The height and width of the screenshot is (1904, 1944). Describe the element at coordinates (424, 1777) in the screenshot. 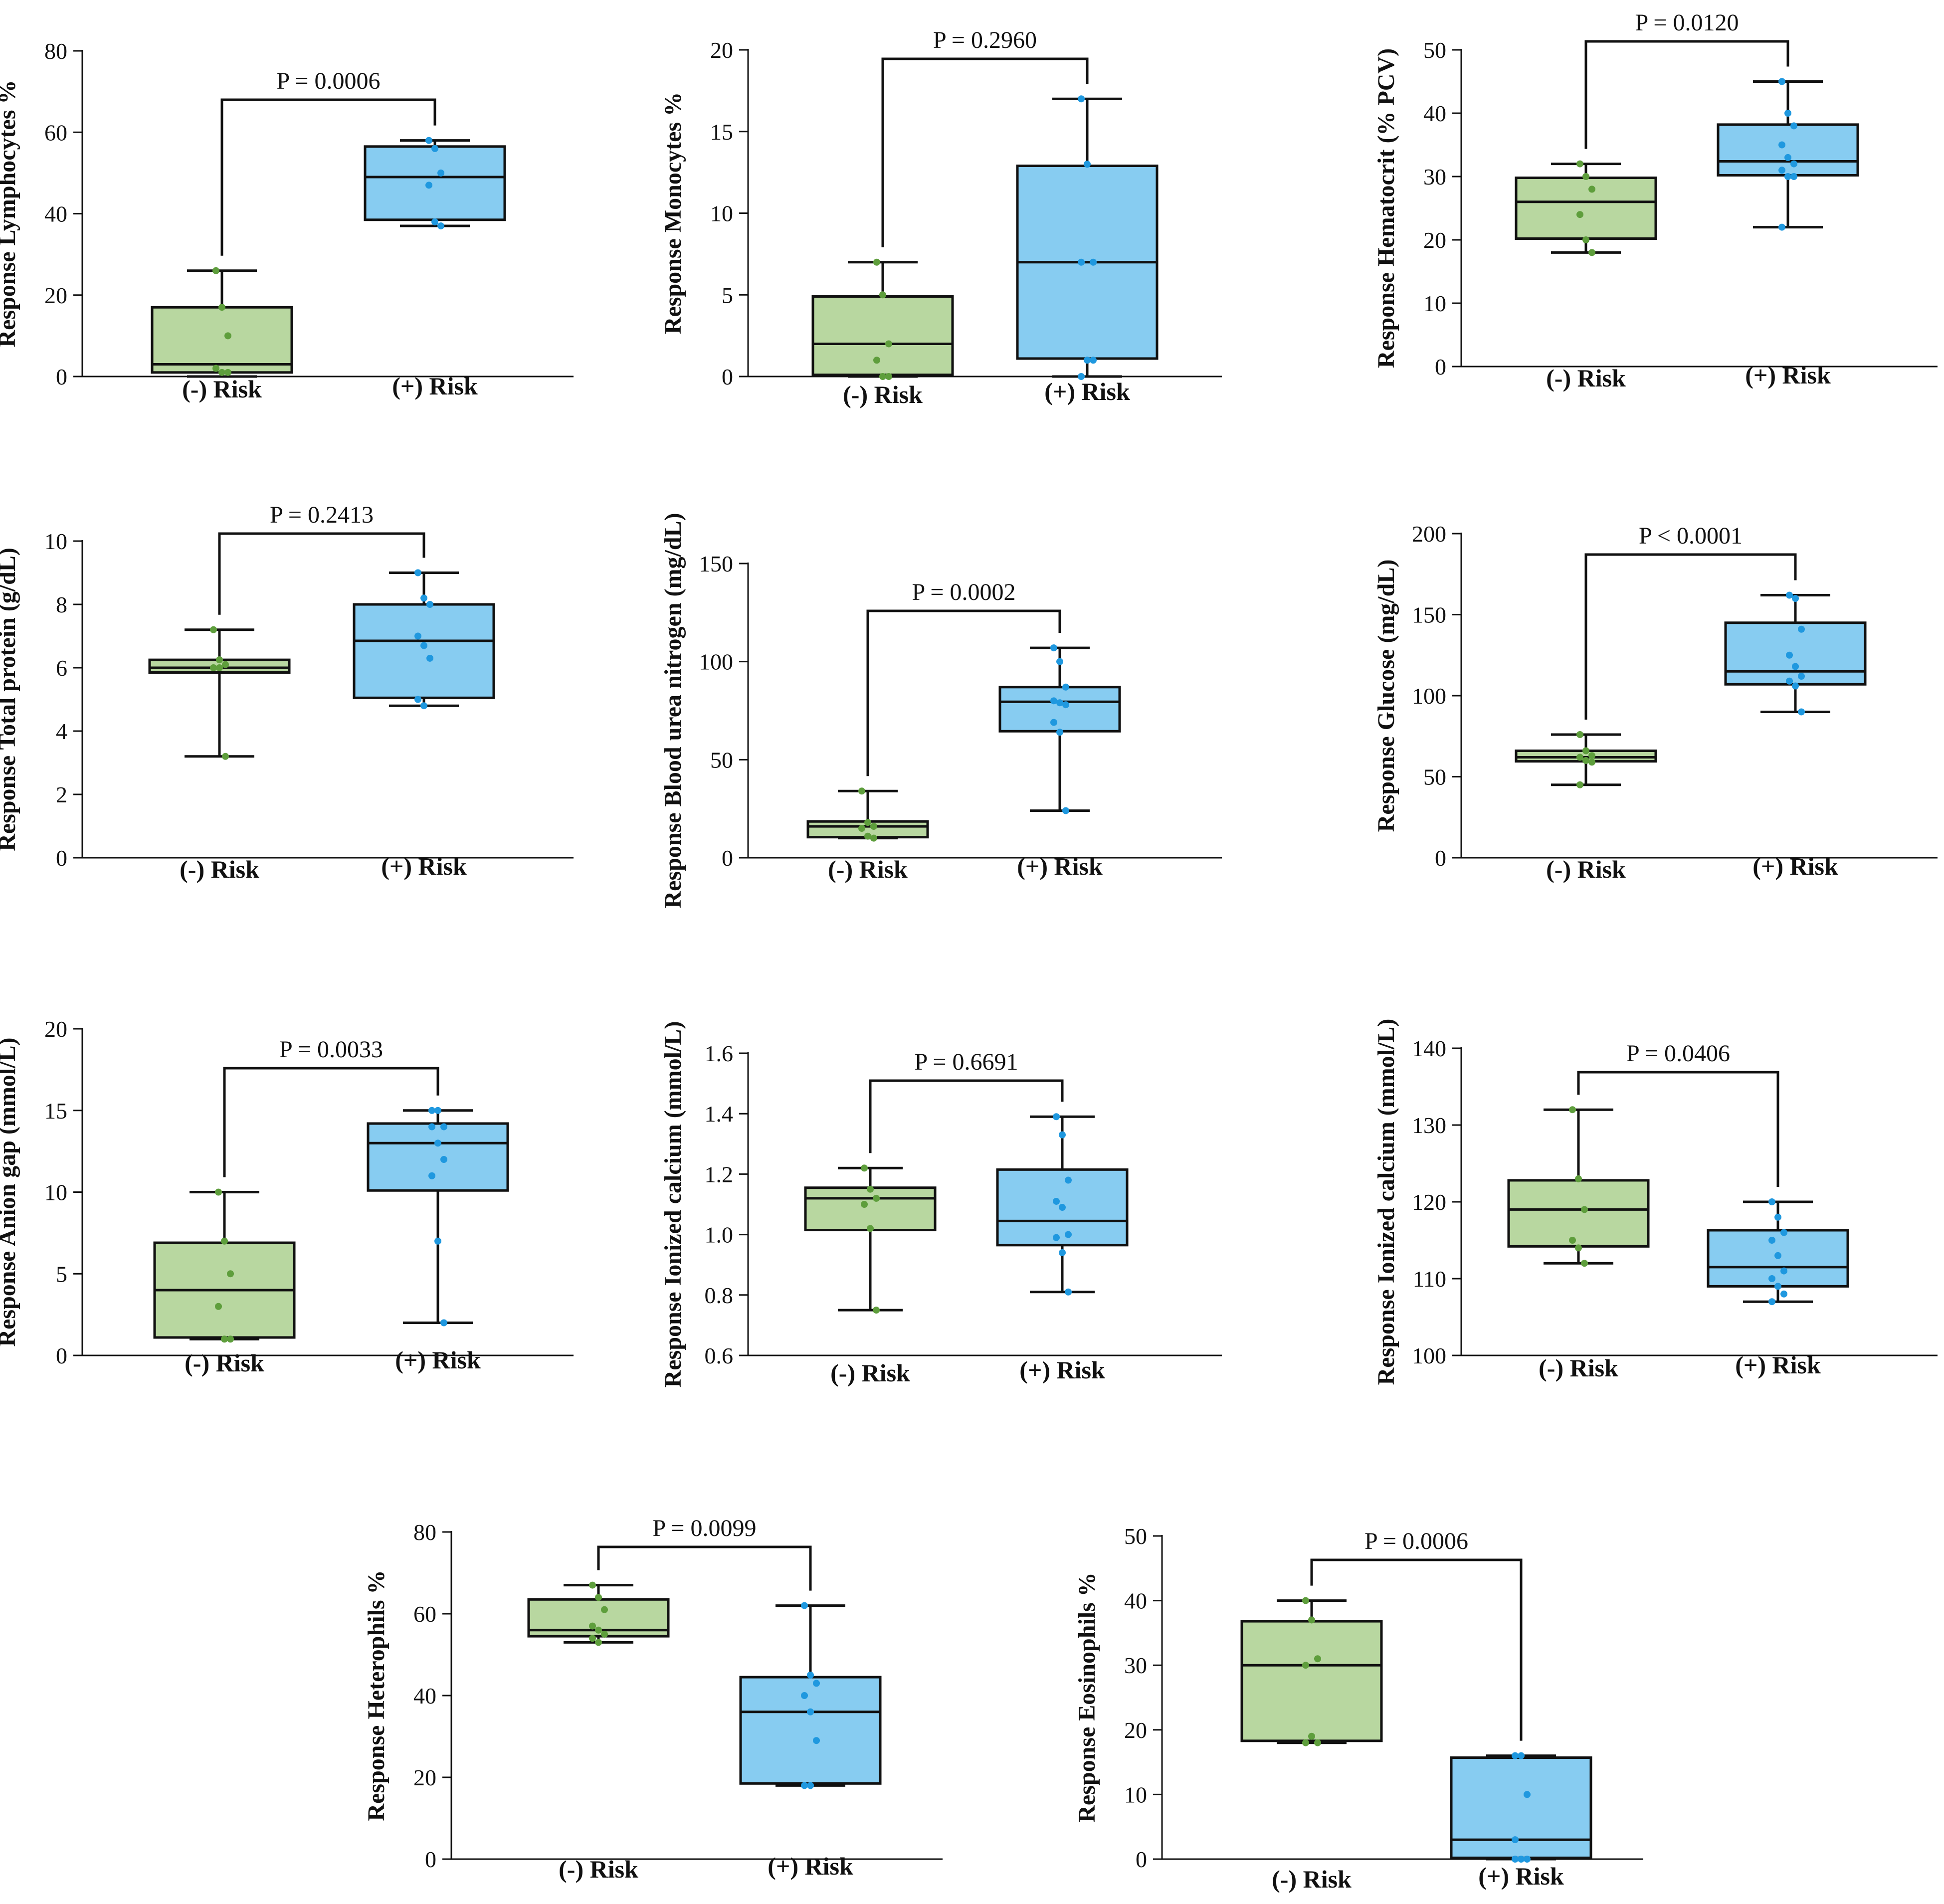

I see `y-tick-label: 20` at that location.